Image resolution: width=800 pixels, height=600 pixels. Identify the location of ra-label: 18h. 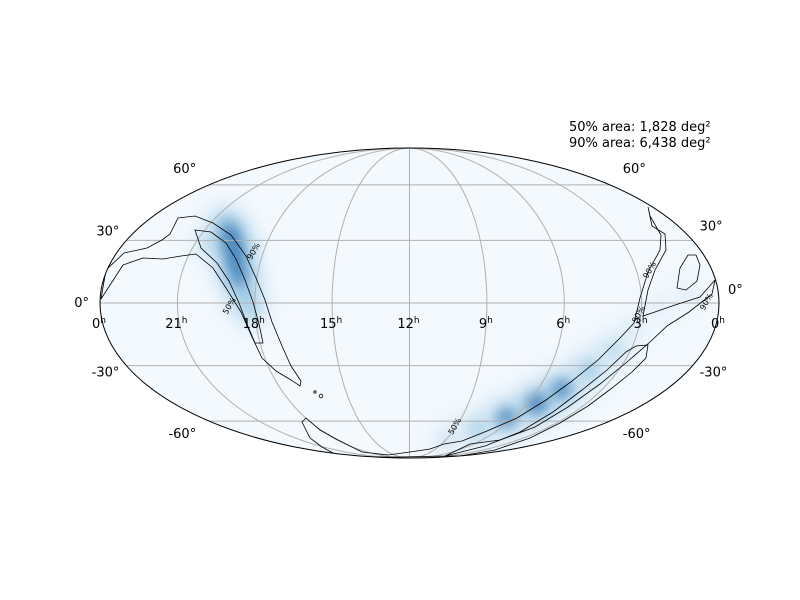
(254, 324).